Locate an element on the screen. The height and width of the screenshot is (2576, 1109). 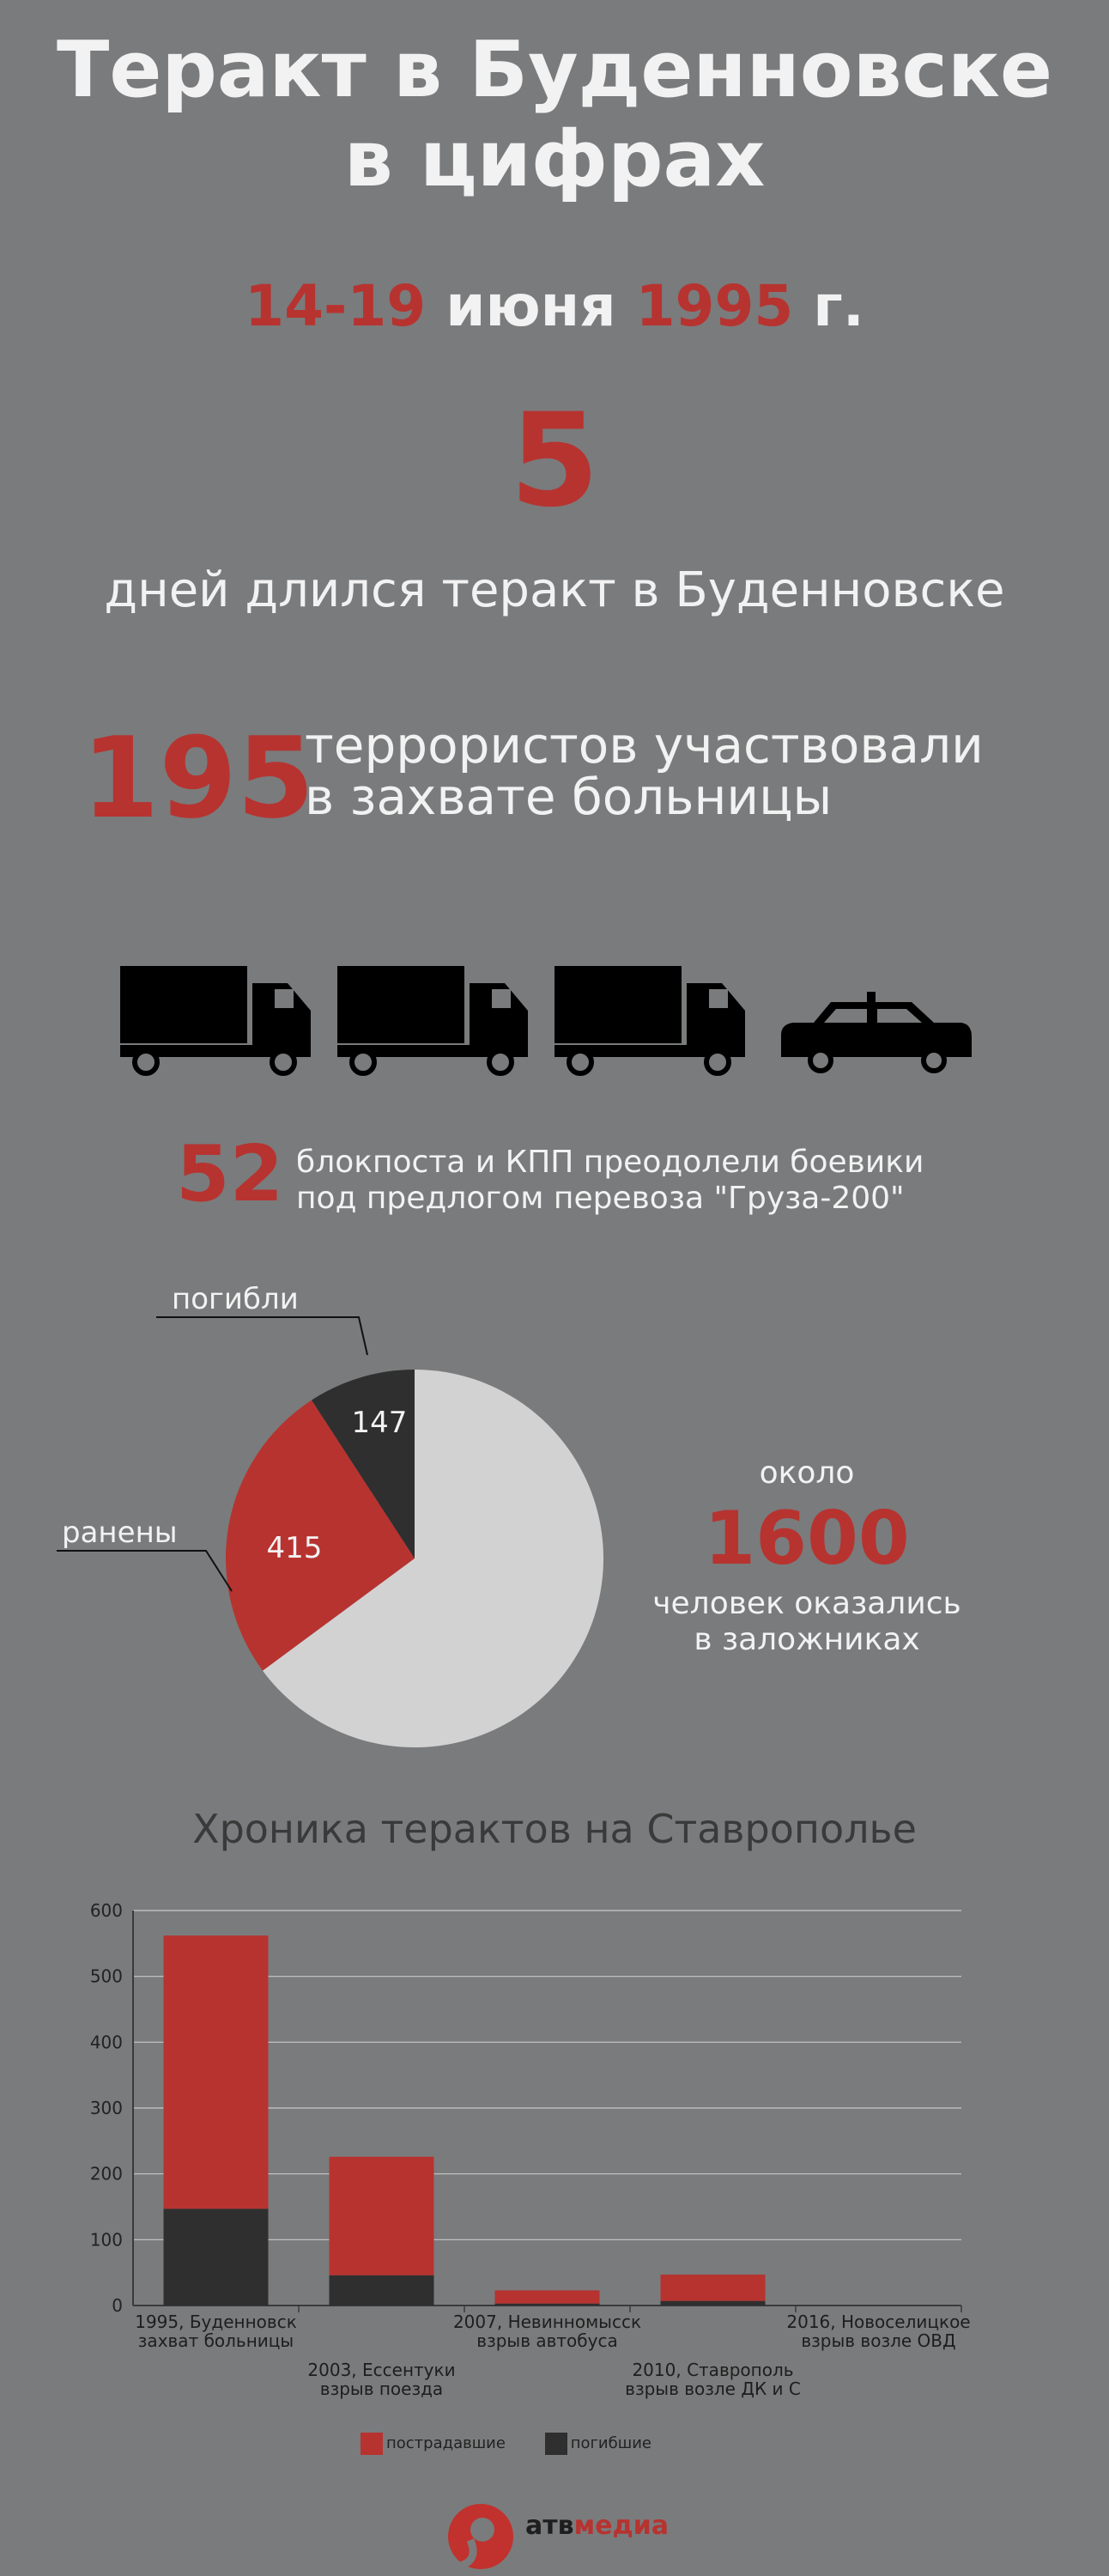
checkpoints-value: 52 is located at coordinates (230, 1174).